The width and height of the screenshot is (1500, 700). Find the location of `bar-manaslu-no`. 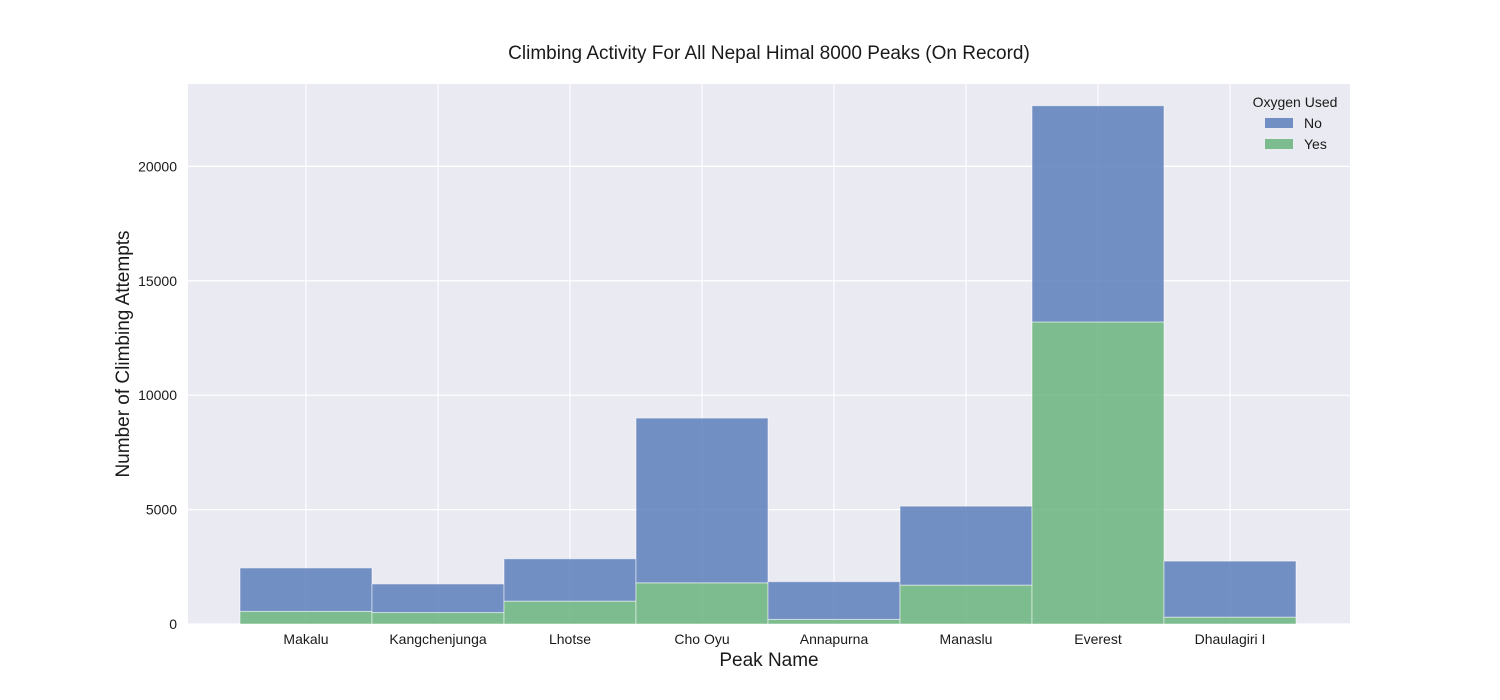

bar-manaslu-no is located at coordinates (966, 545).